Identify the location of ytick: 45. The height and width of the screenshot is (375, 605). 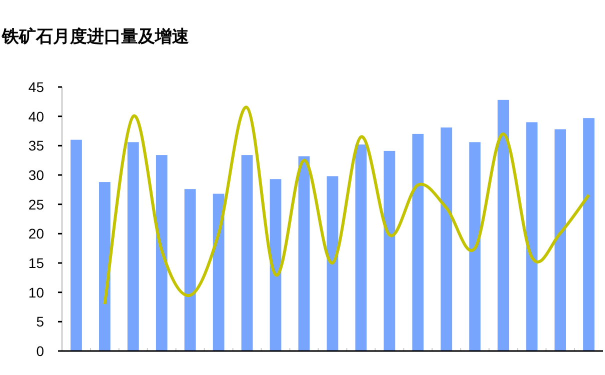
(36, 87).